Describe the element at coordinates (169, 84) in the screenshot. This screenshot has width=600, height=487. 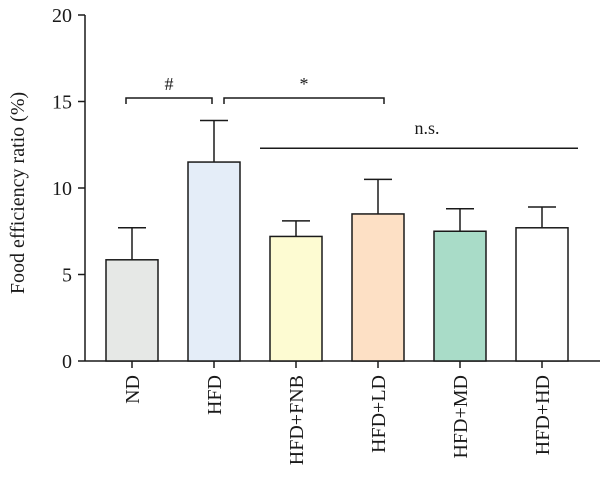
I see `significance-marker: #` at that location.